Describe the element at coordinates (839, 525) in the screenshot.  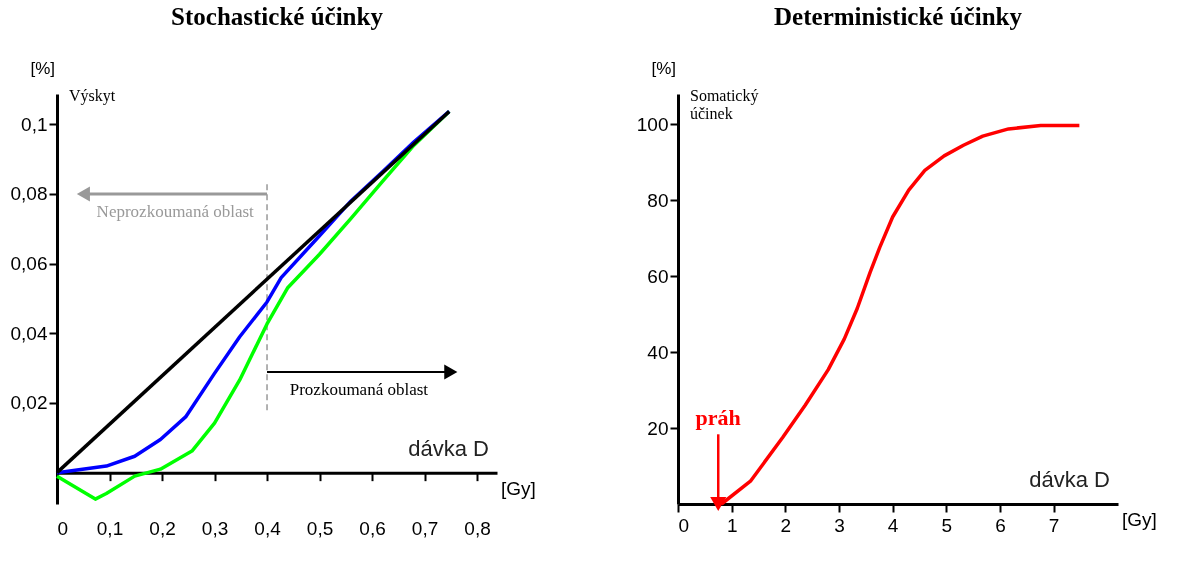
I see `x-tick-label: 3` at that location.